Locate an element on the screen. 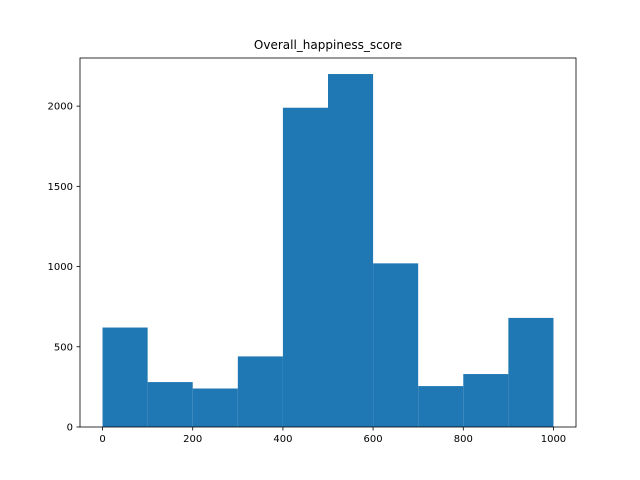 This screenshot has height=480, width=640. x-tick-label: 400 is located at coordinates (282, 439).